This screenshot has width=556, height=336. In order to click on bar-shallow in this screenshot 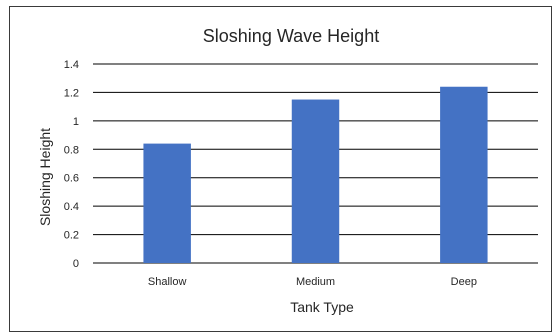, I will do `click(167, 203)`.